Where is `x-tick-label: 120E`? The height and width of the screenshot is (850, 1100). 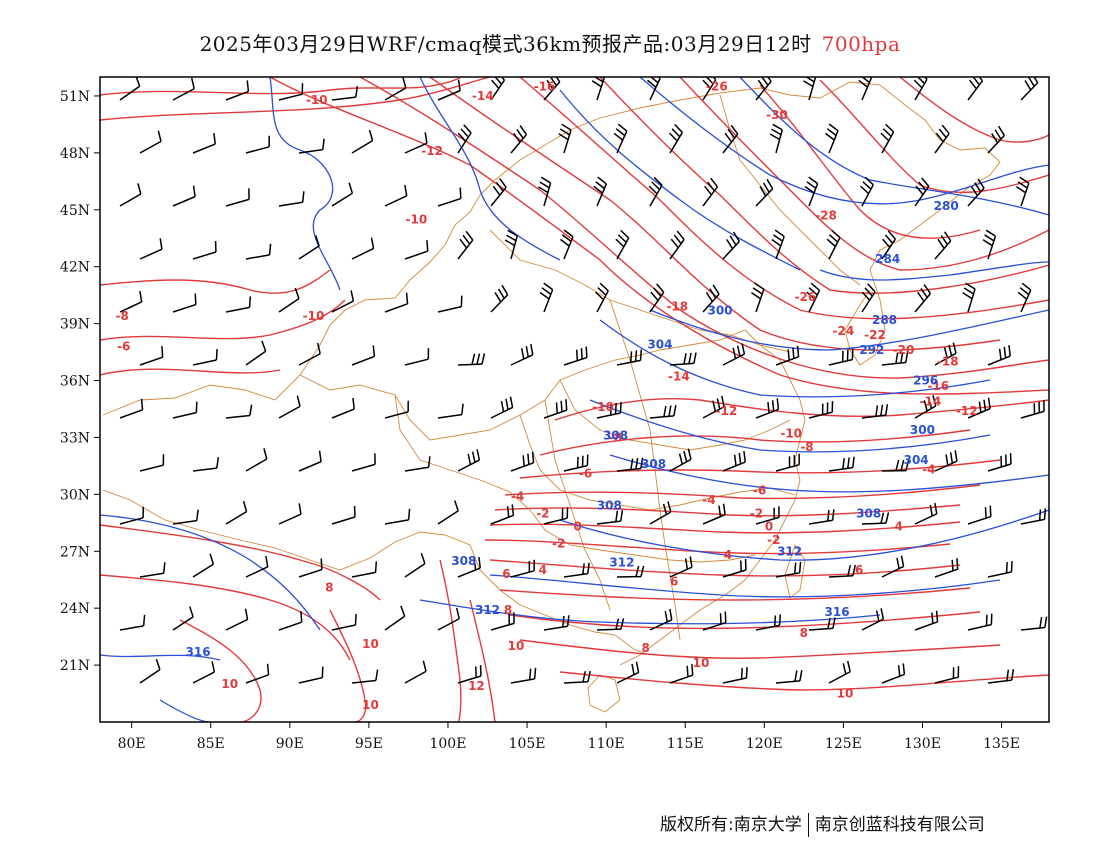
x-tick-label: 120E is located at coordinates (764, 744).